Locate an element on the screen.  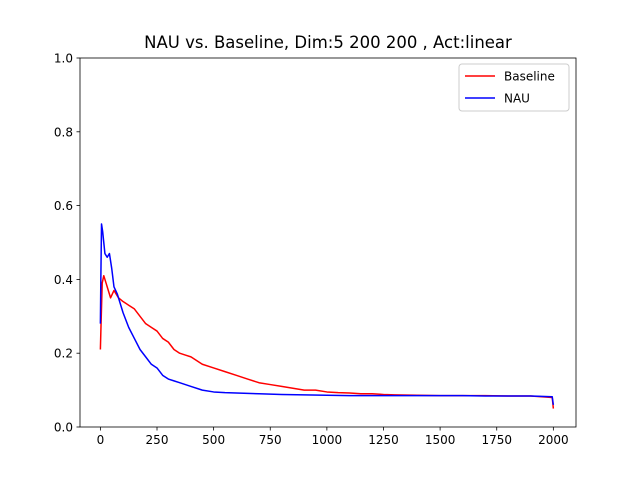
y-tick-label: 0.4 is located at coordinates (63, 280).